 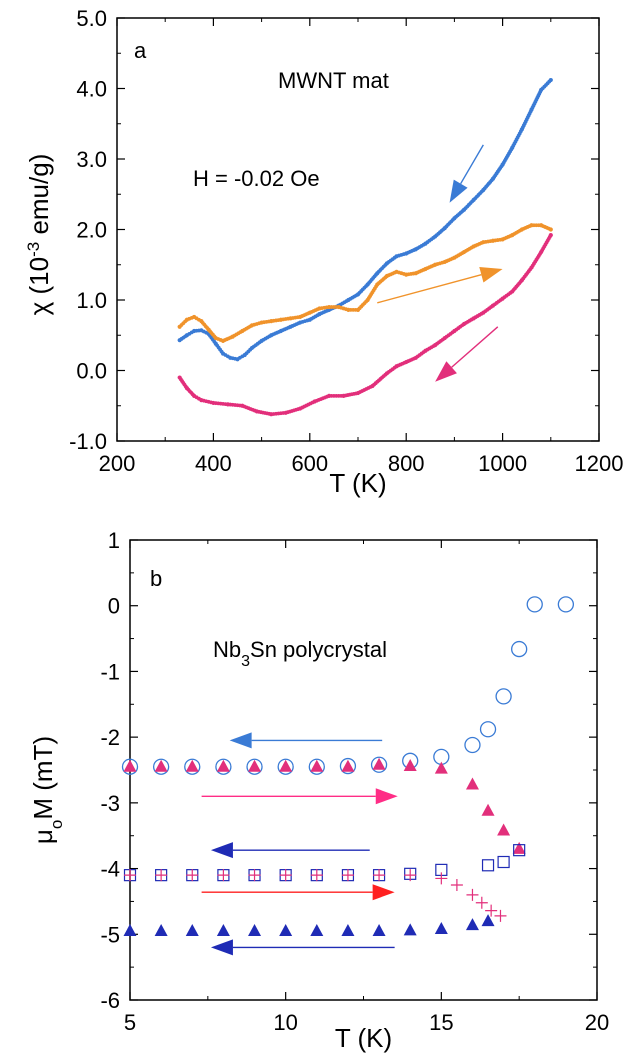 What do you see at coordinates (39, 235) in the screenshot?
I see `panel-a-y-axis-label: χ (10-3 emu/g)` at bounding box center [39, 235].